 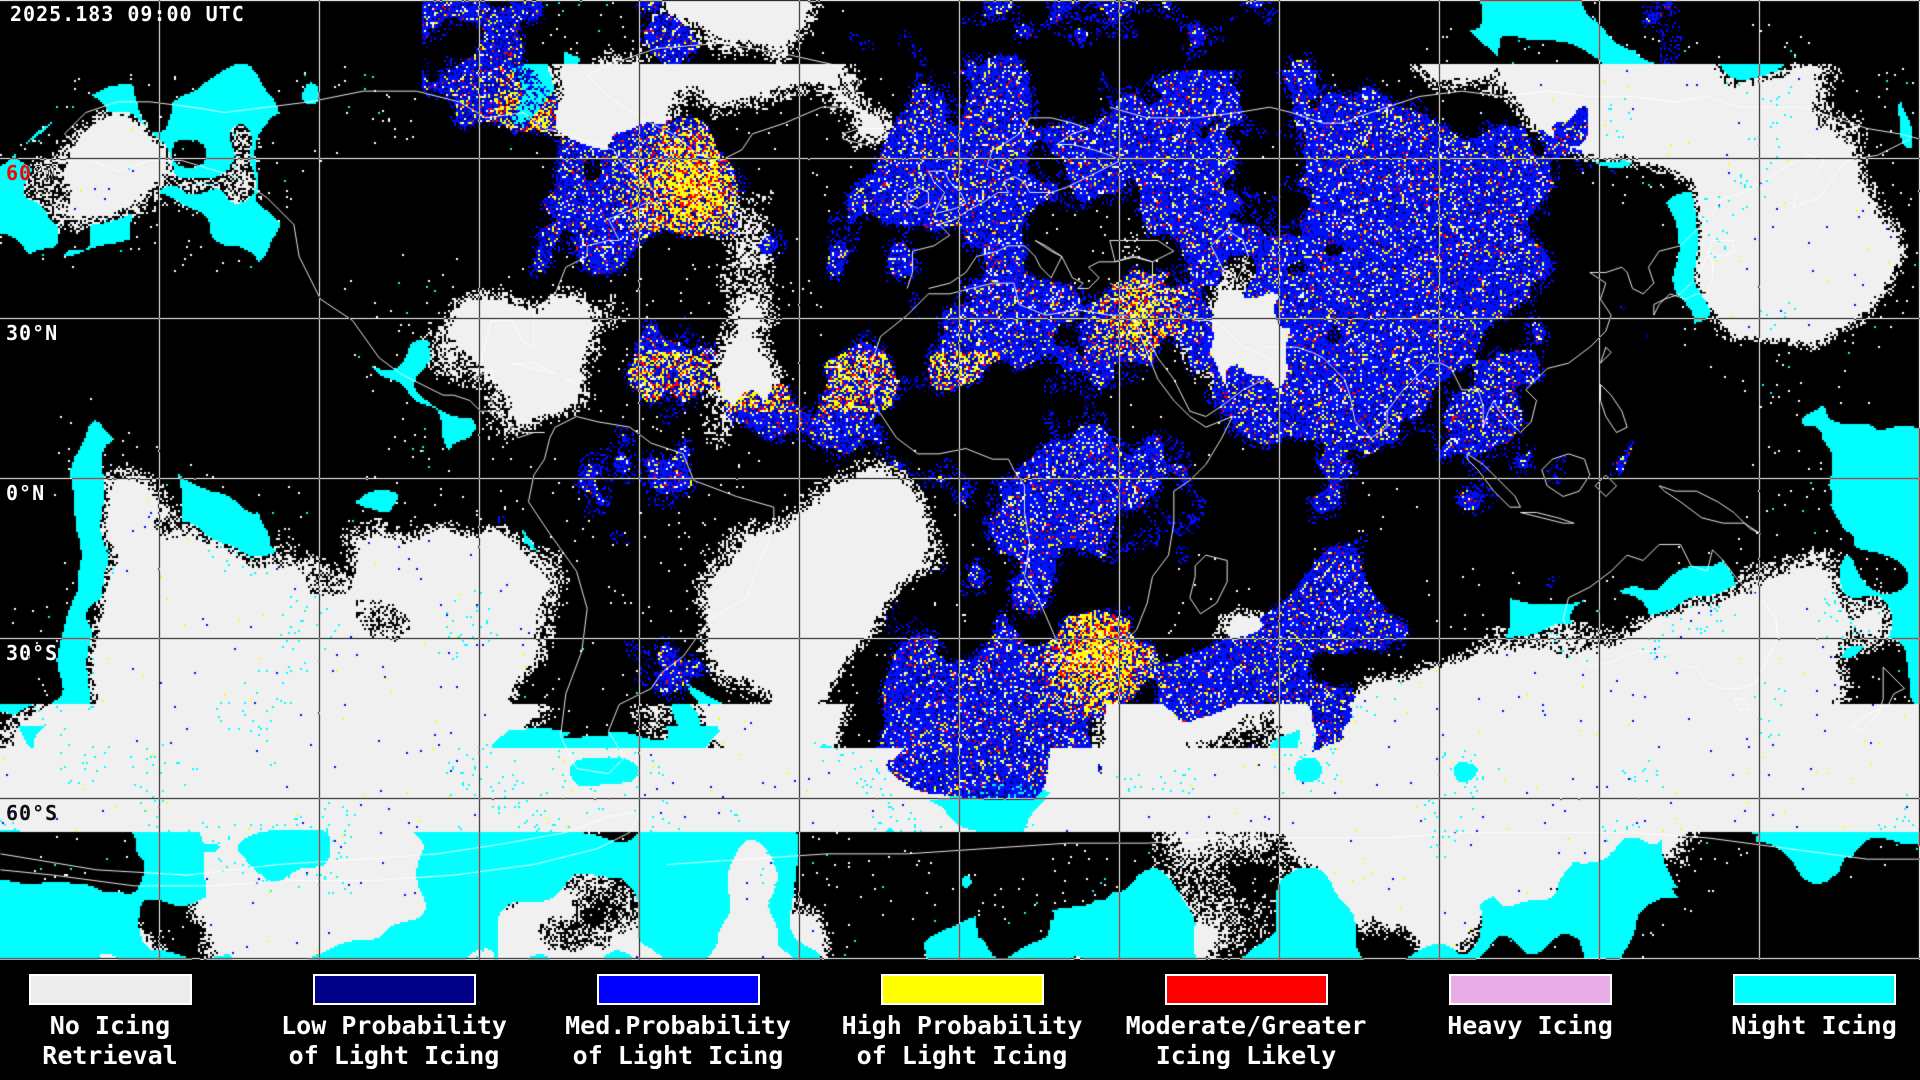 What do you see at coordinates (1814, 989) in the screenshot?
I see `legend-swatch-night` at bounding box center [1814, 989].